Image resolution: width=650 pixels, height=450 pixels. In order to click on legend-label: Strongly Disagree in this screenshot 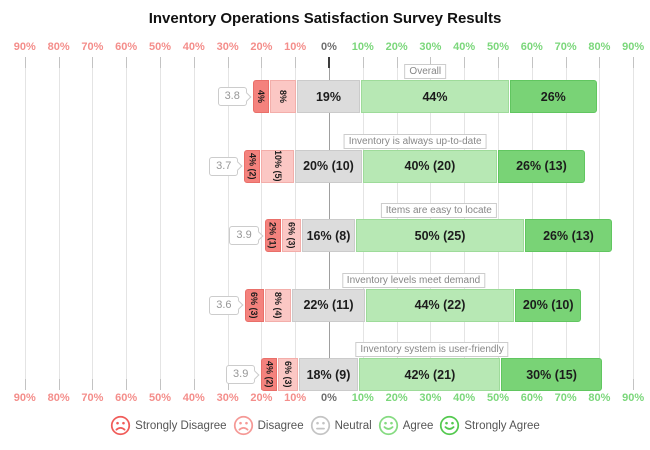, I will do `click(181, 425)`.